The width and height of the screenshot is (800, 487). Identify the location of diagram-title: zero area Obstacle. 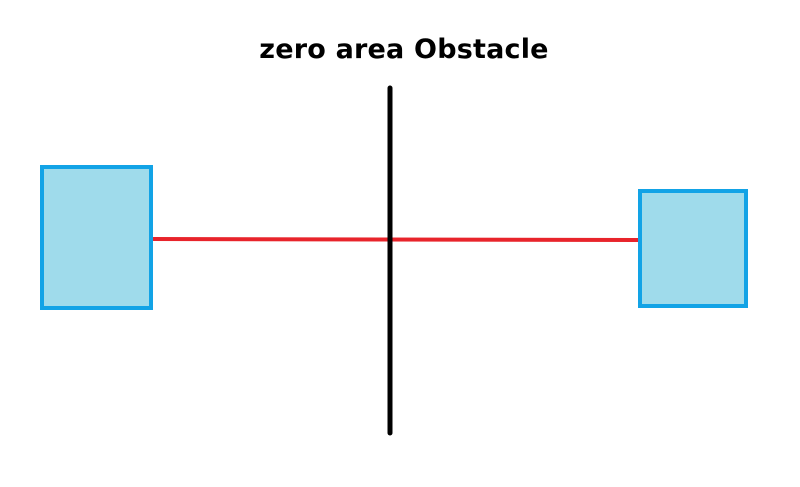
(404, 49).